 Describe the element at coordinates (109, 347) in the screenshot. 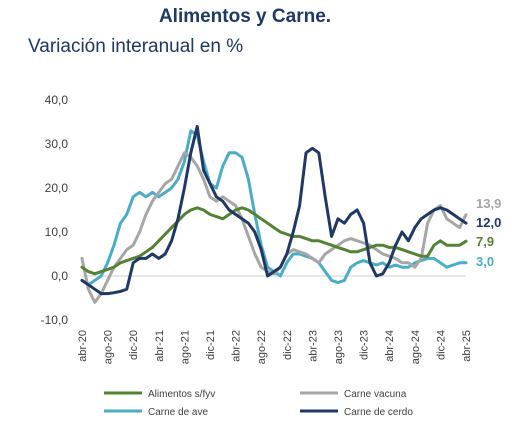

I see `x-tick-label: ago-20` at that location.